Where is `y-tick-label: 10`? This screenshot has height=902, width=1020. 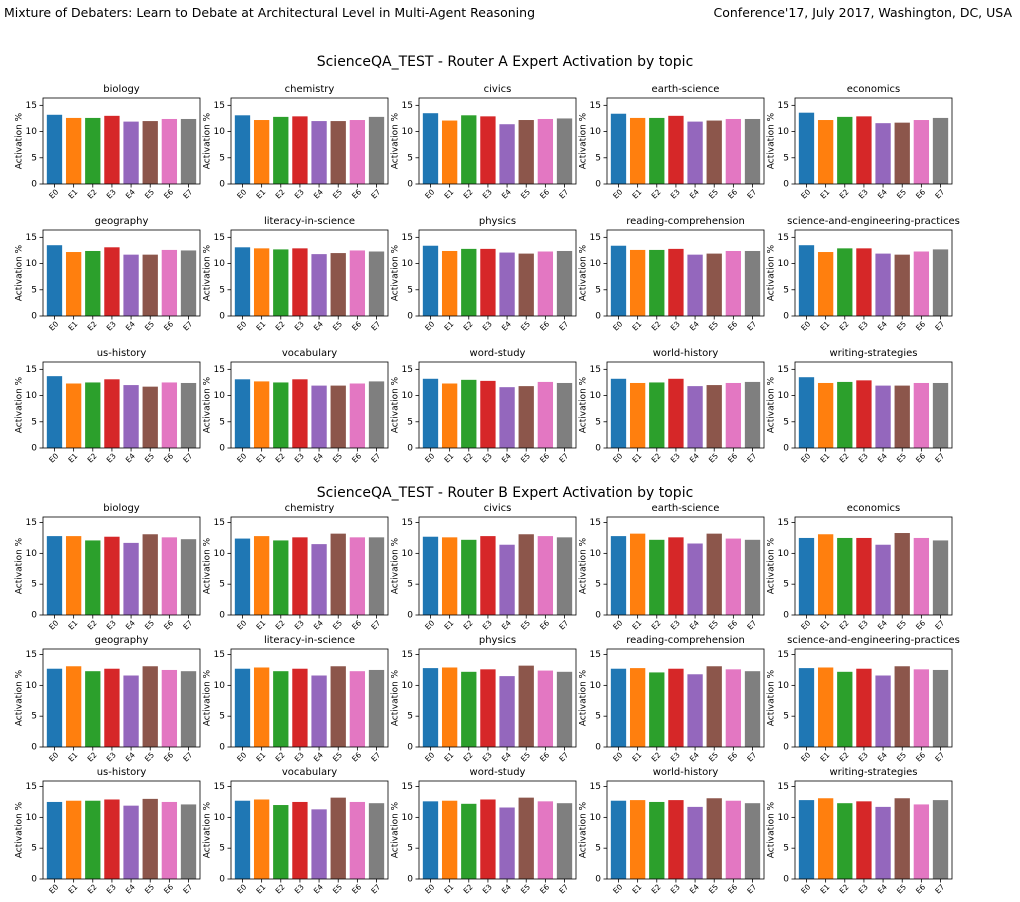
y-tick-label: 10 is located at coordinates (220, 554).